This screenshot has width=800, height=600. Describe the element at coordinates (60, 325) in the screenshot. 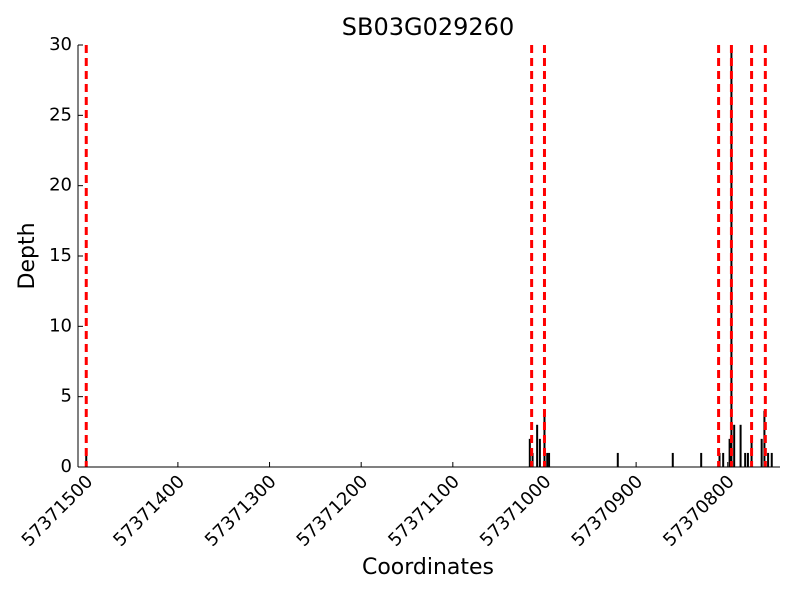

I see `y-tick-label: 10` at that location.